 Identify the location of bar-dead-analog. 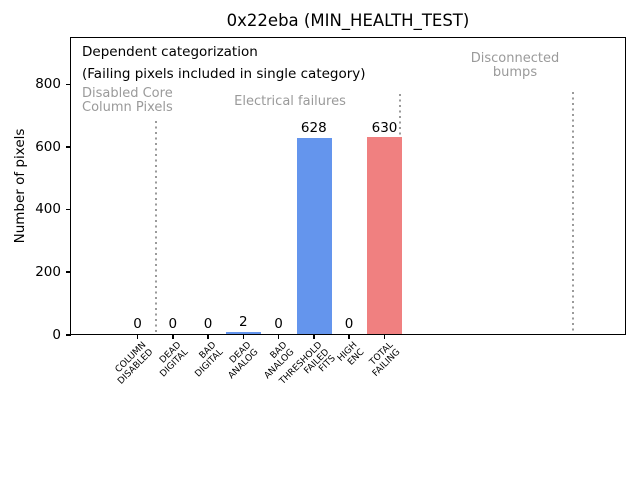
(243, 333).